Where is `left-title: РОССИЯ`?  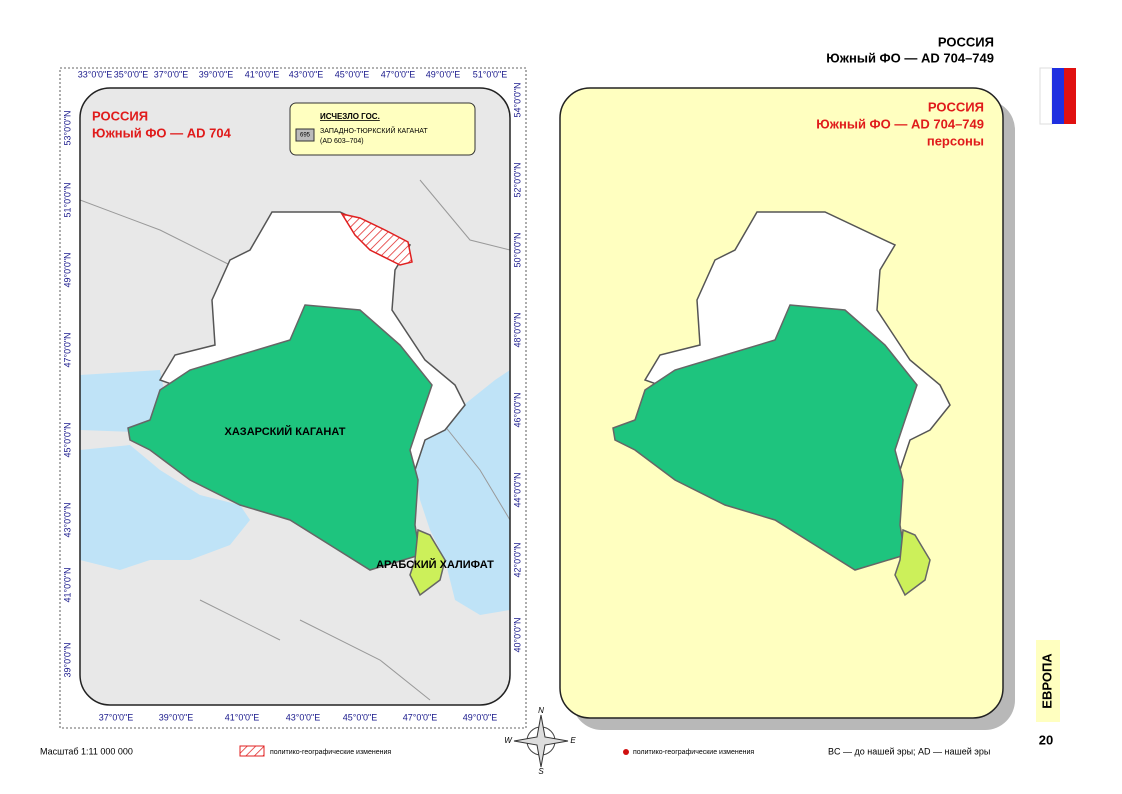
left-title: РОССИЯ is located at coordinates (120, 115).